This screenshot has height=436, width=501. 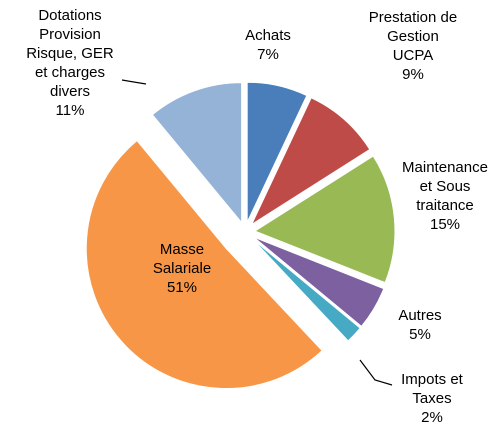 I want to click on label-line: et charges, so click(x=70, y=72).